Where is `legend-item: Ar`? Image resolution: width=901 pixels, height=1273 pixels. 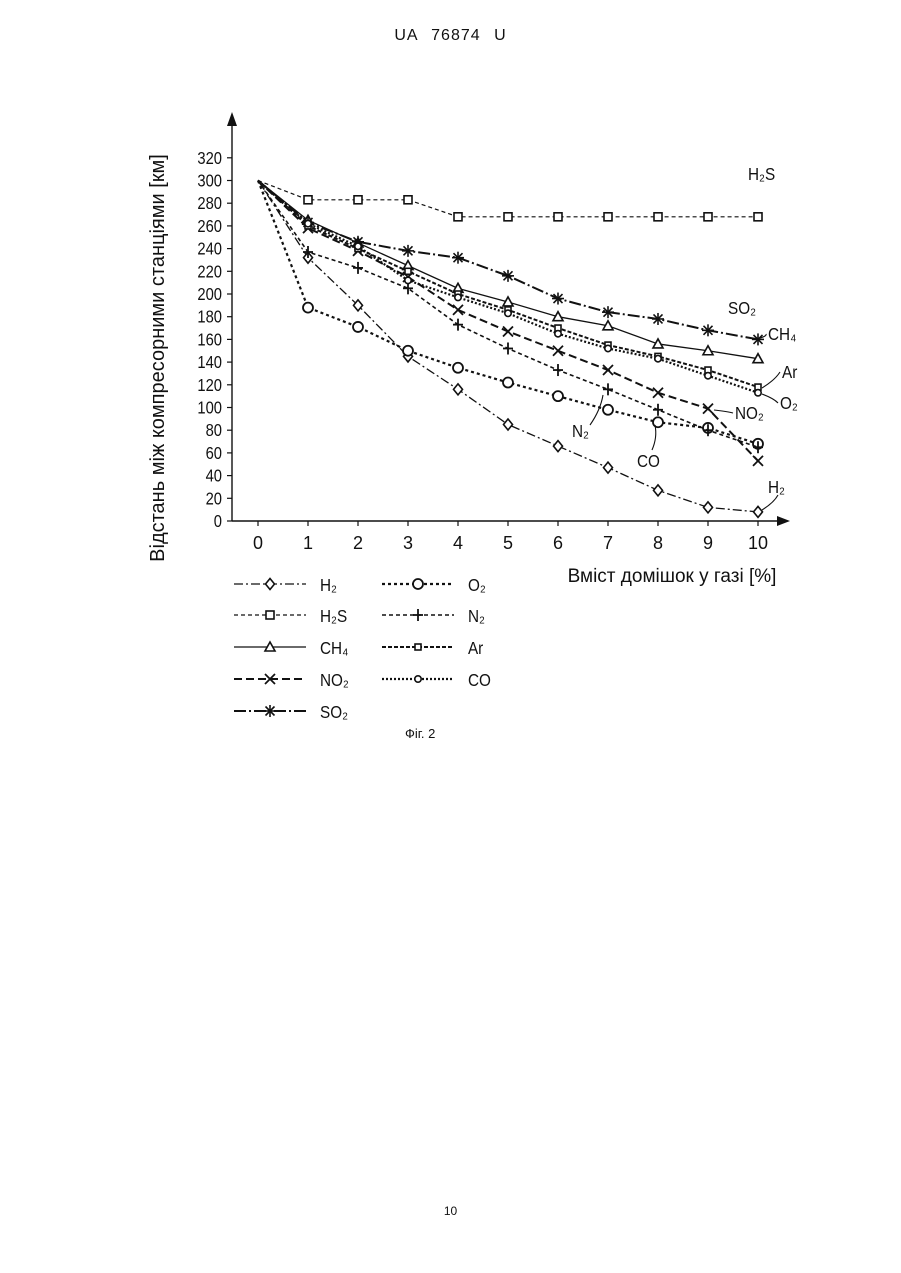 legend-item: Ar is located at coordinates (433, 648).